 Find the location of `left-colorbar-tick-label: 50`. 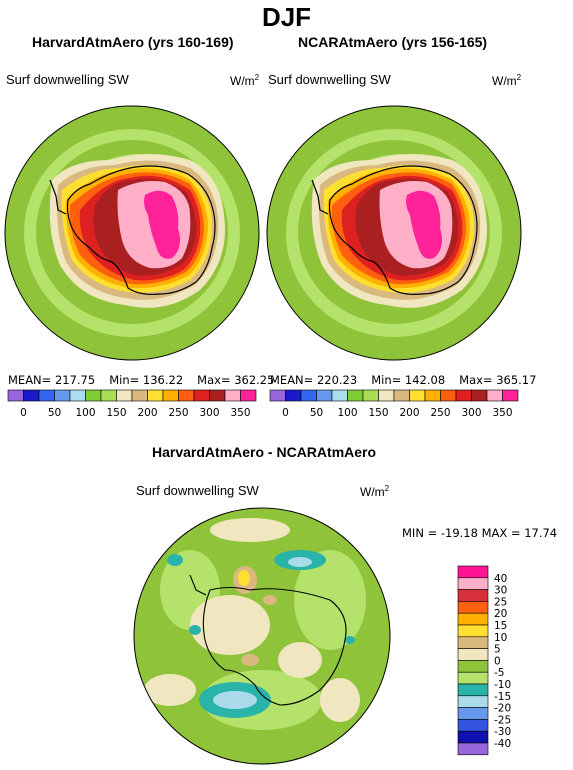

left-colorbar-tick-label: 50 is located at coordinates (54, 413).